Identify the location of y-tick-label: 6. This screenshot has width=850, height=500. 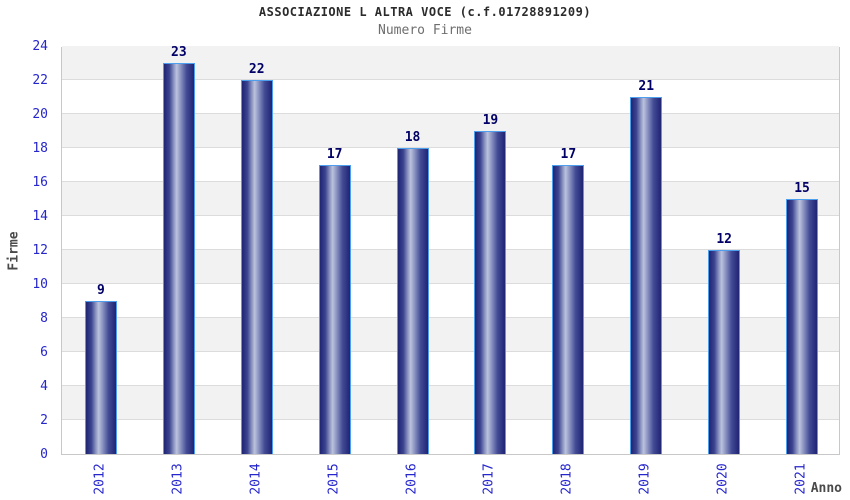
(44, 352).